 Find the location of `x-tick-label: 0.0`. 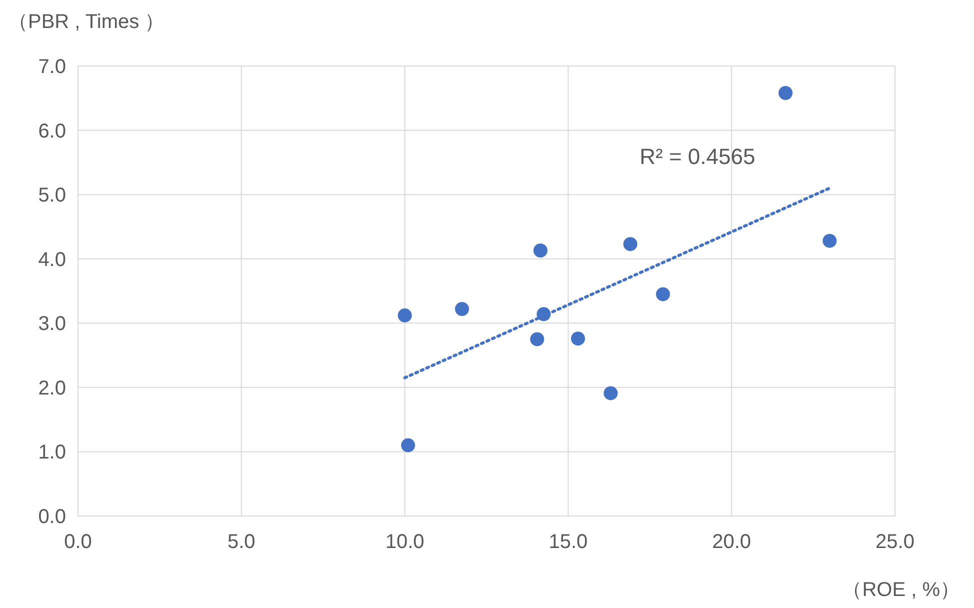

x-tick-label: 0.0 is located at coordinates (78, 542).